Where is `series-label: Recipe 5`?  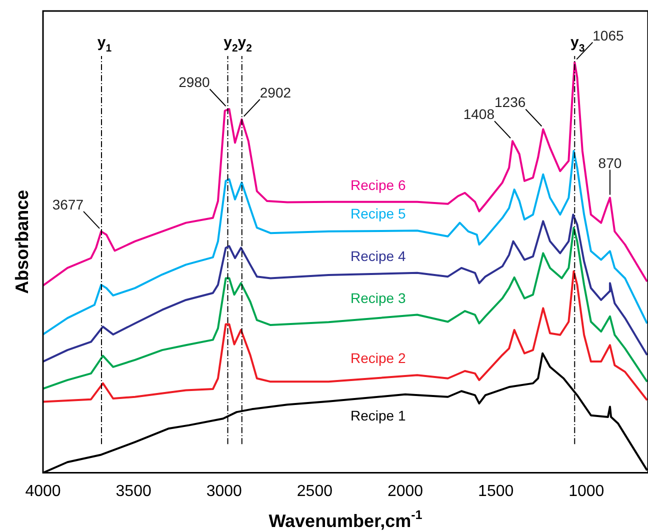
series-label: Recipe 5 is located at coordinates (378, 214).